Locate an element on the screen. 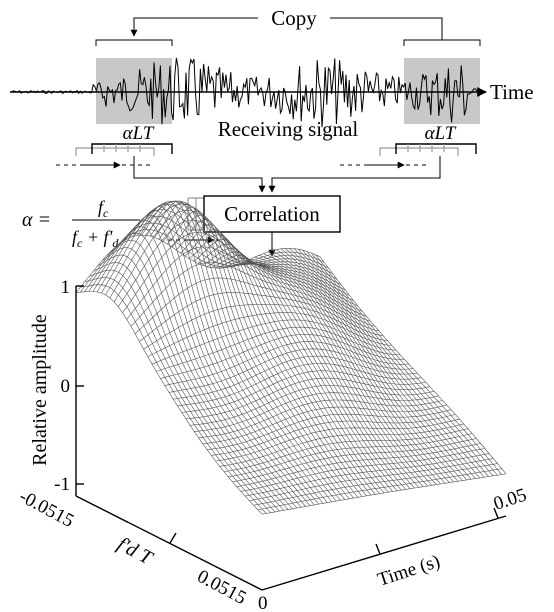 The height and width of the screenshot is (612, 554). svg-text: fc + f'd is located at coordinates (95, 238).